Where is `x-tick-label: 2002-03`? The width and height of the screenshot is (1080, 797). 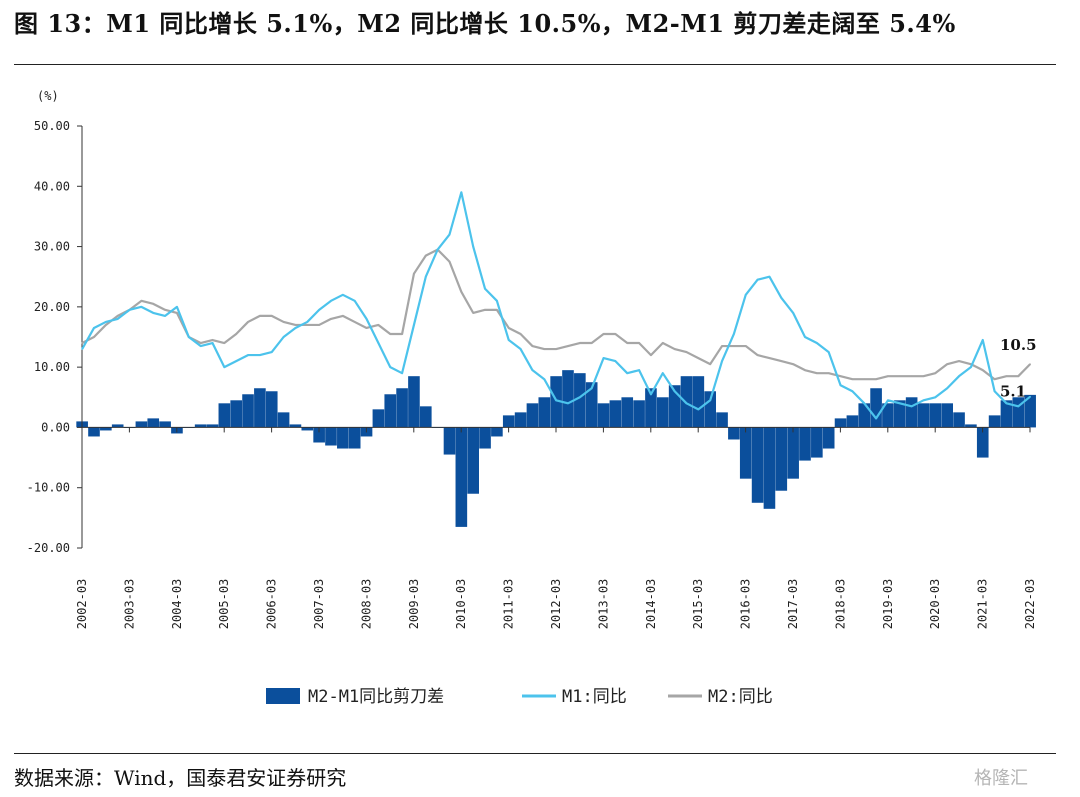
x-tick-label: 2002-03 is located at coordinates (82, 604).